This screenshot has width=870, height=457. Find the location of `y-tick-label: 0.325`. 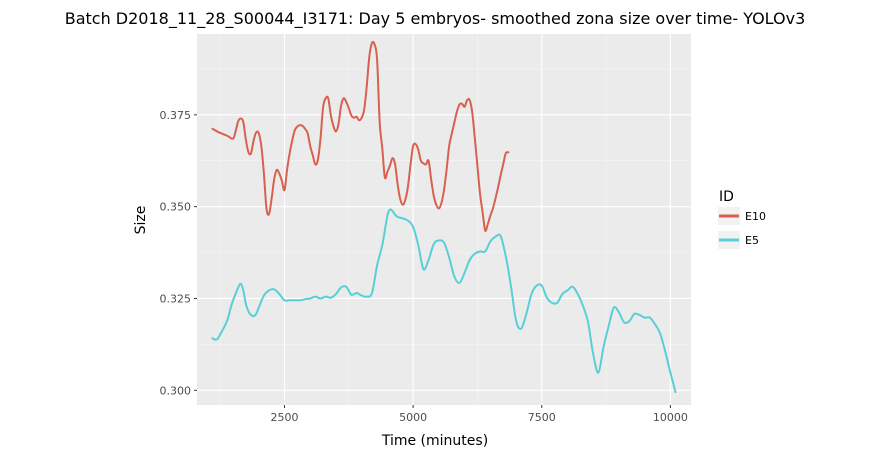

y-tick-label: 0.325 is located at coordinates (176, 298).